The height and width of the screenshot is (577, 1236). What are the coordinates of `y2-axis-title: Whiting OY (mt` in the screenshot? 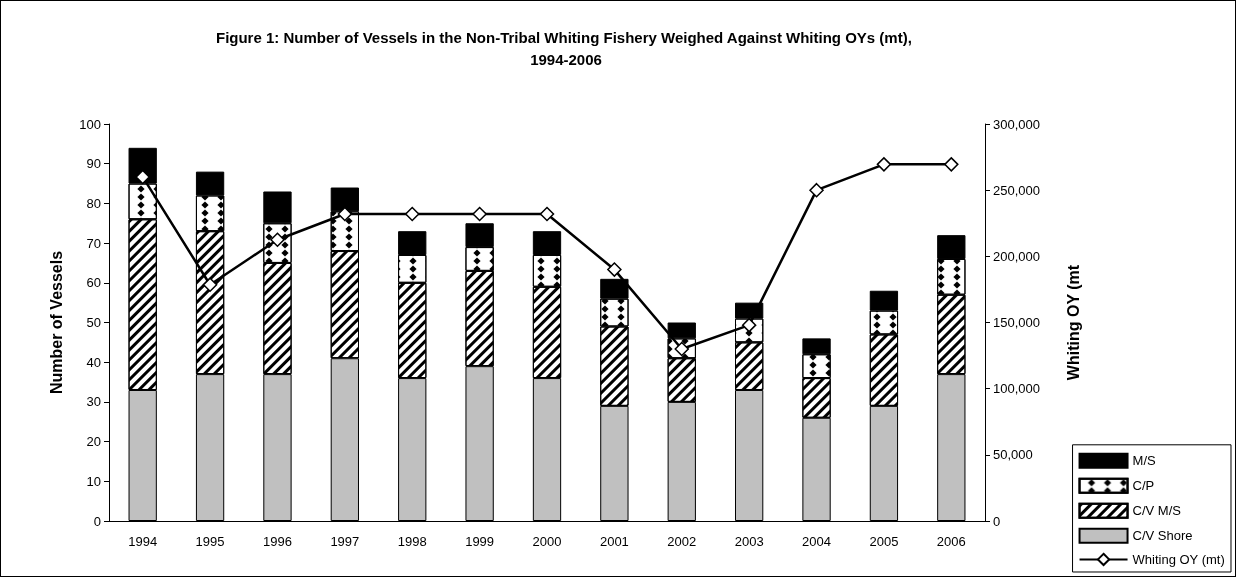 It's located at (1073, 322).